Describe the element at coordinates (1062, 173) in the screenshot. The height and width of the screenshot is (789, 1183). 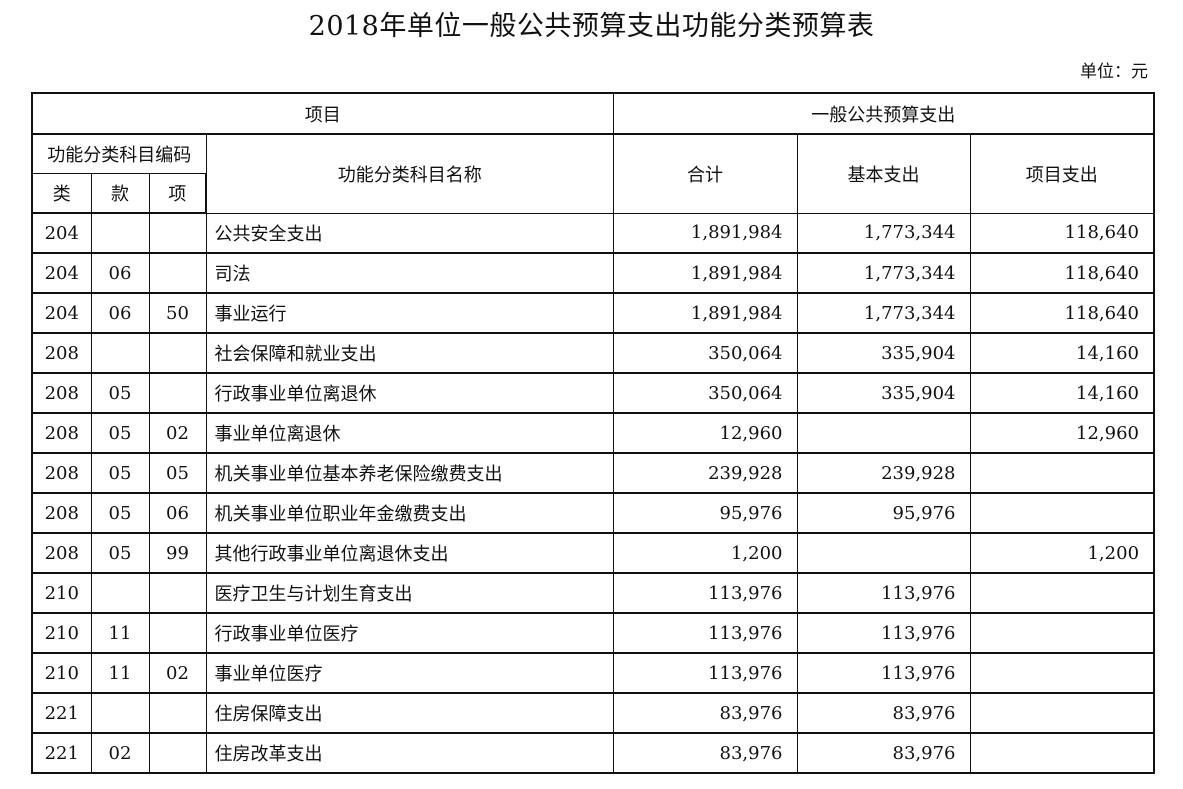
I see `header-project: 项目支出` at that location.